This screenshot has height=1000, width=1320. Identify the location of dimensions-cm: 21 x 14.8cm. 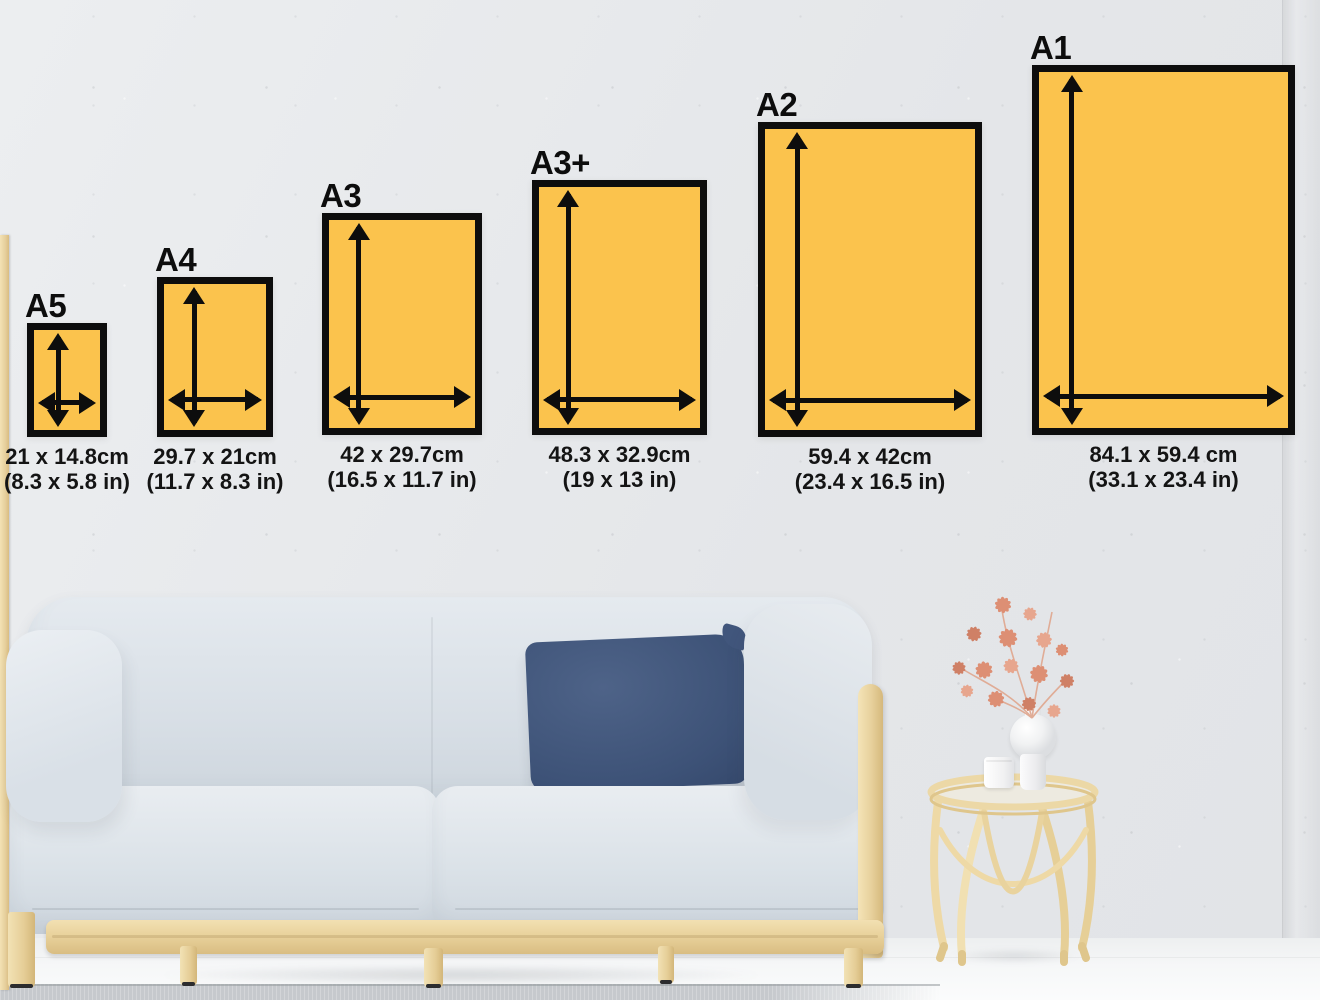
(67, 456).